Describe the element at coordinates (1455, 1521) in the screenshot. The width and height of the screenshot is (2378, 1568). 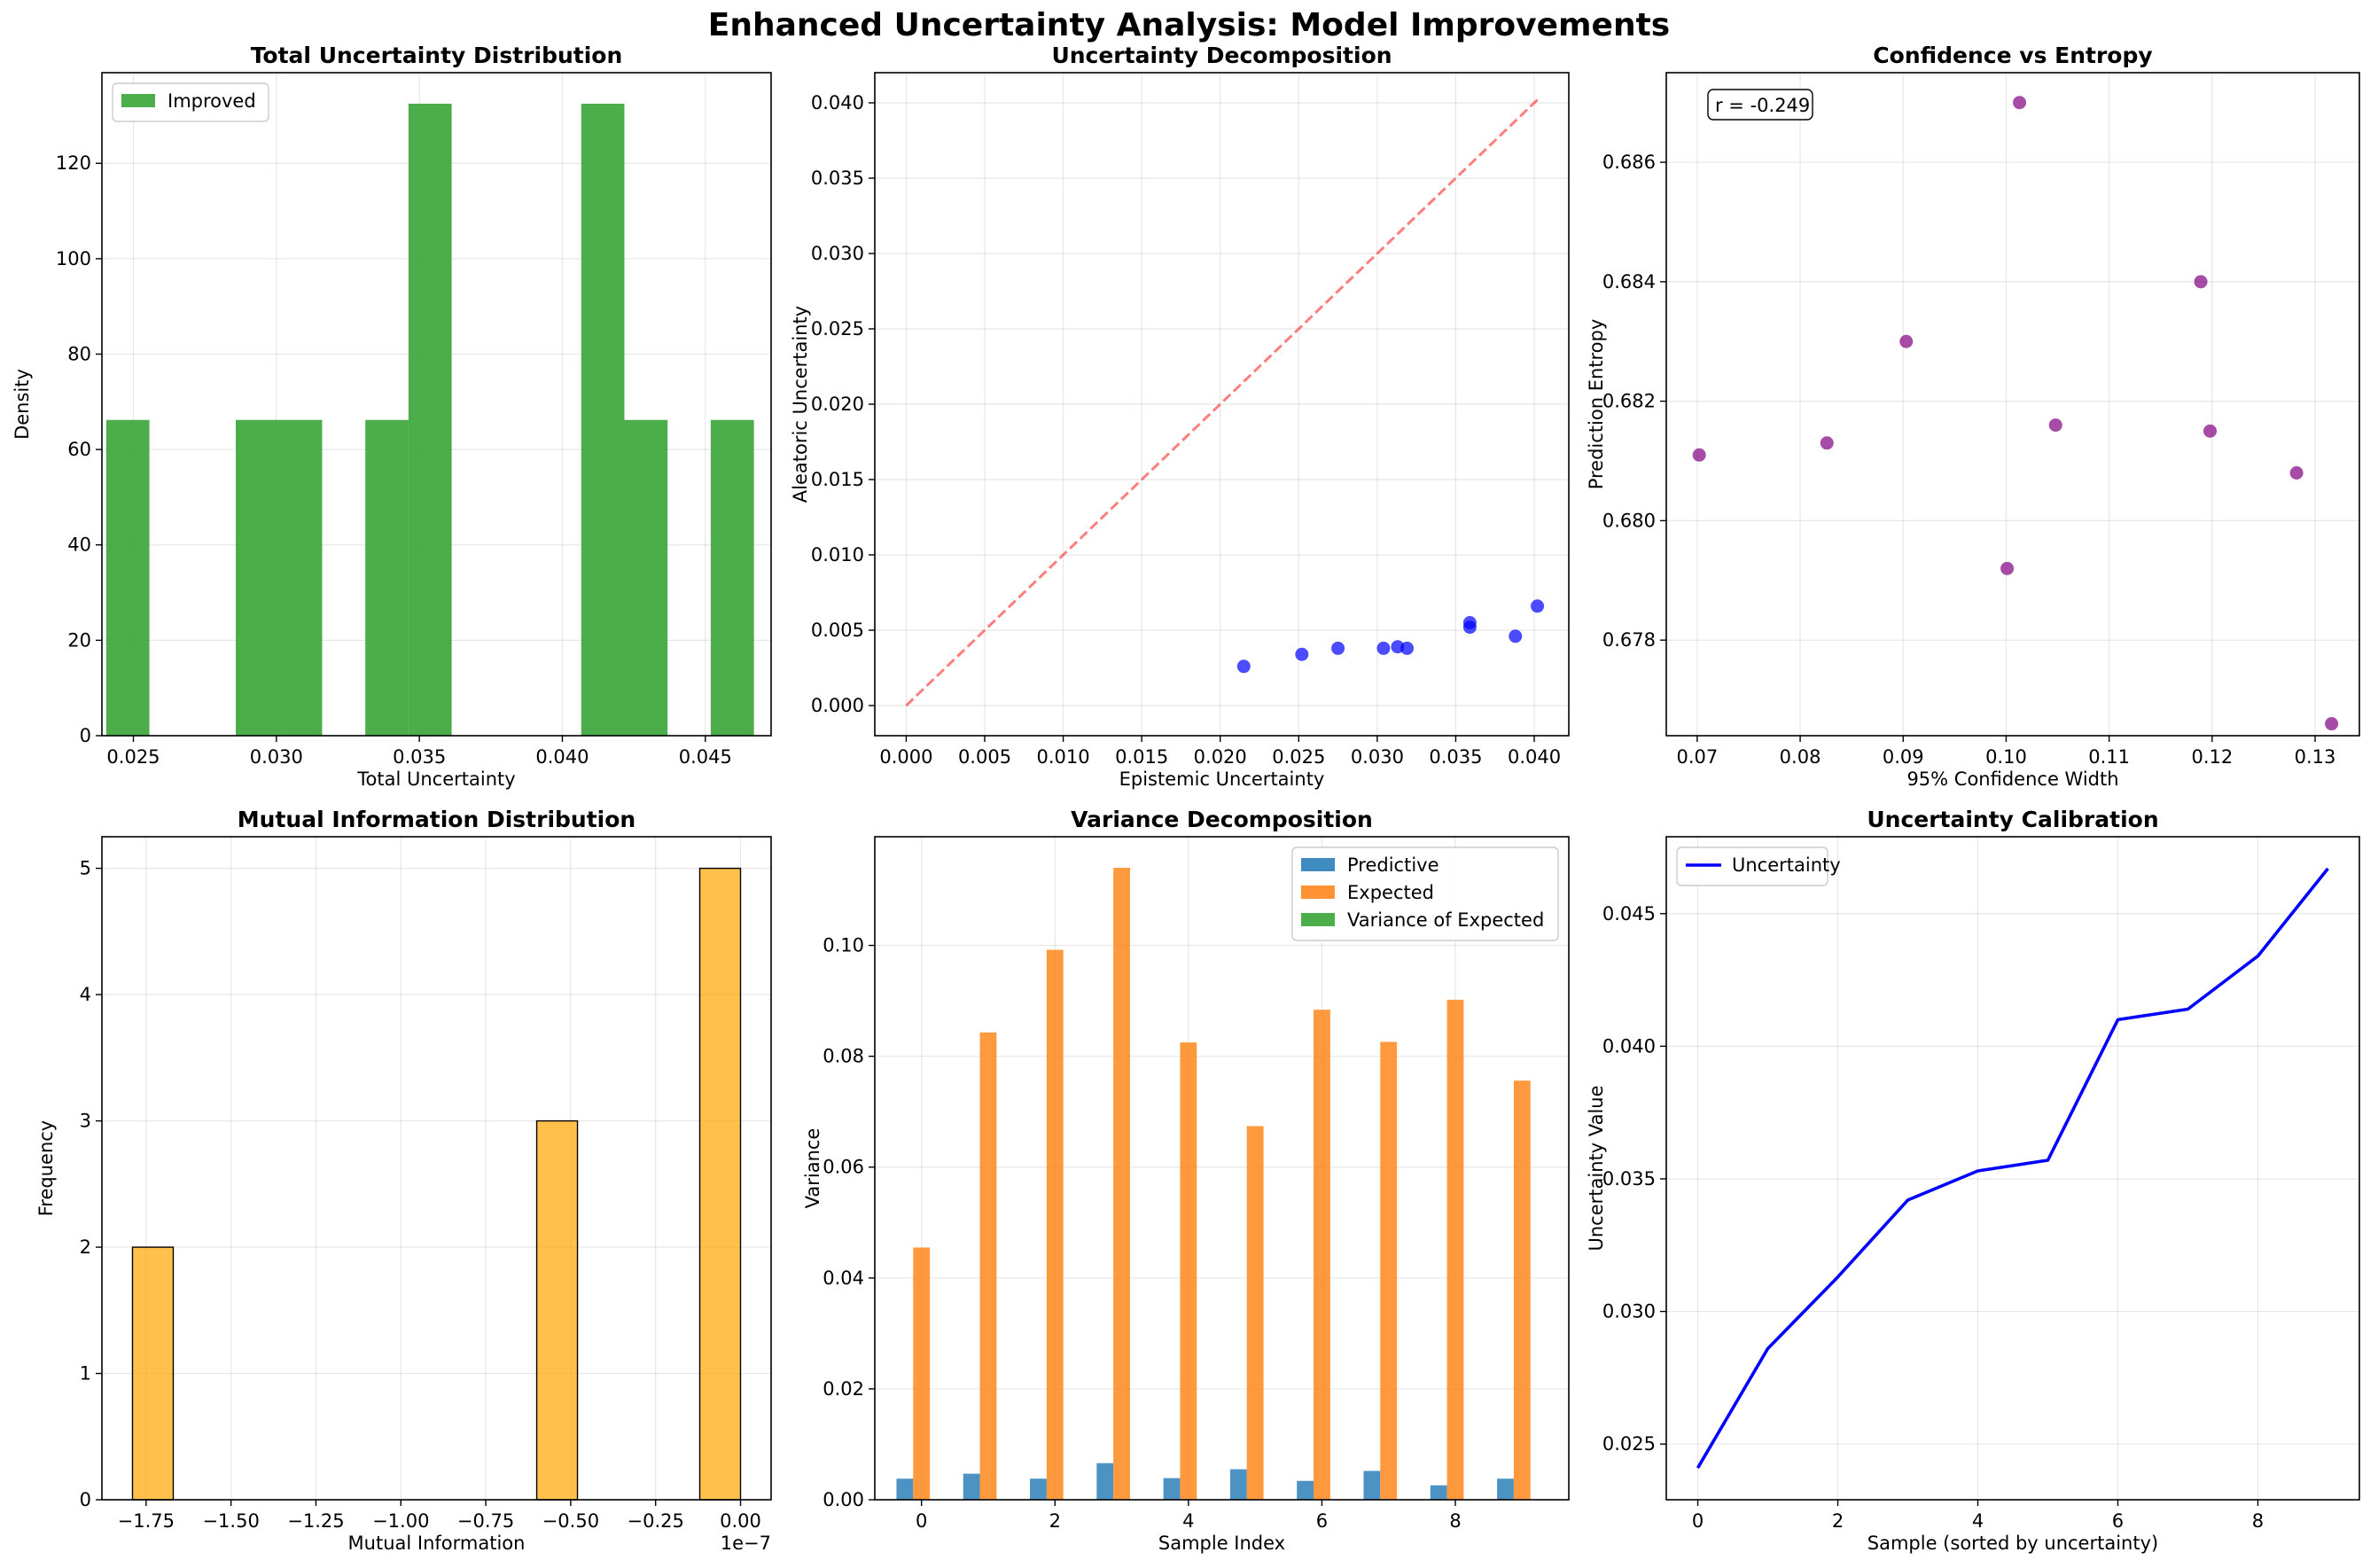
I see `x-tick-label: 8` at that location.